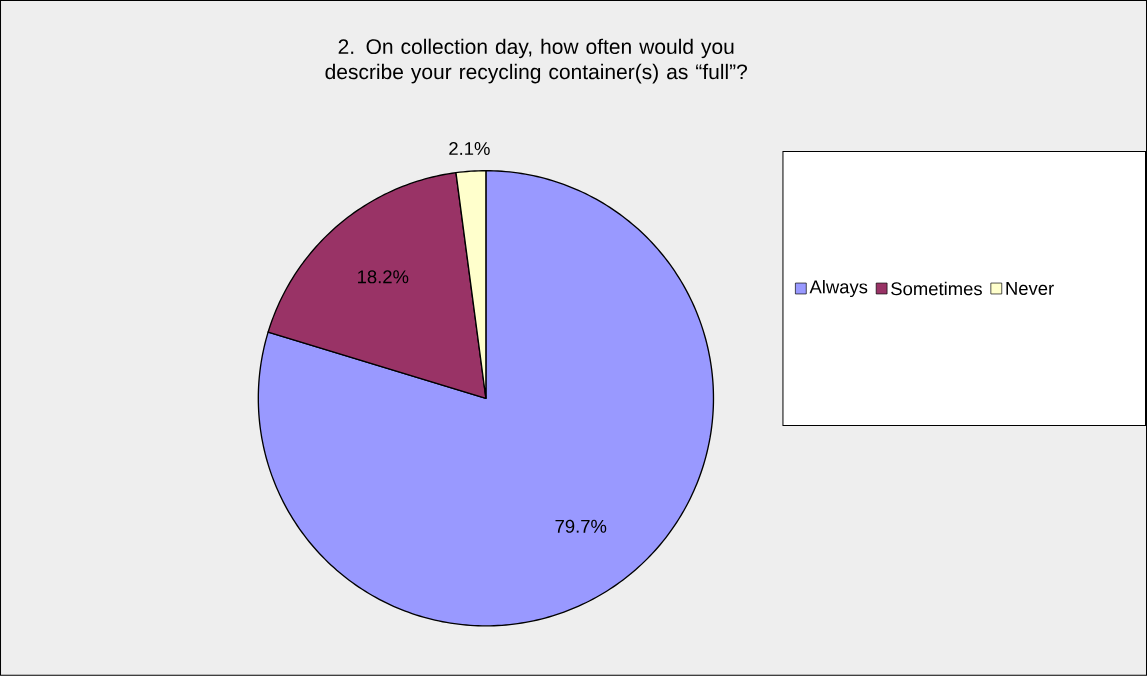 The width and height of the screenshot is (1147, 676). What do you see at coordinates (936, 288) in the screenshot?
I see `legend-label: Sometimes` at bounding box center [936, 288].